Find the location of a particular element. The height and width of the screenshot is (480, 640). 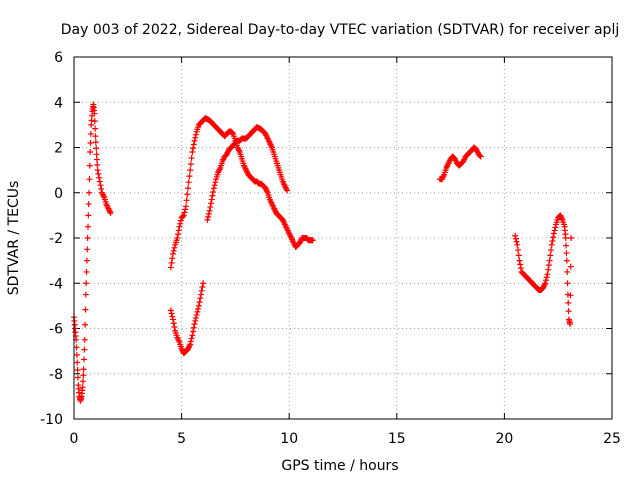

x-axis-label: GPS time / hours is located at coordinates (339, 466).